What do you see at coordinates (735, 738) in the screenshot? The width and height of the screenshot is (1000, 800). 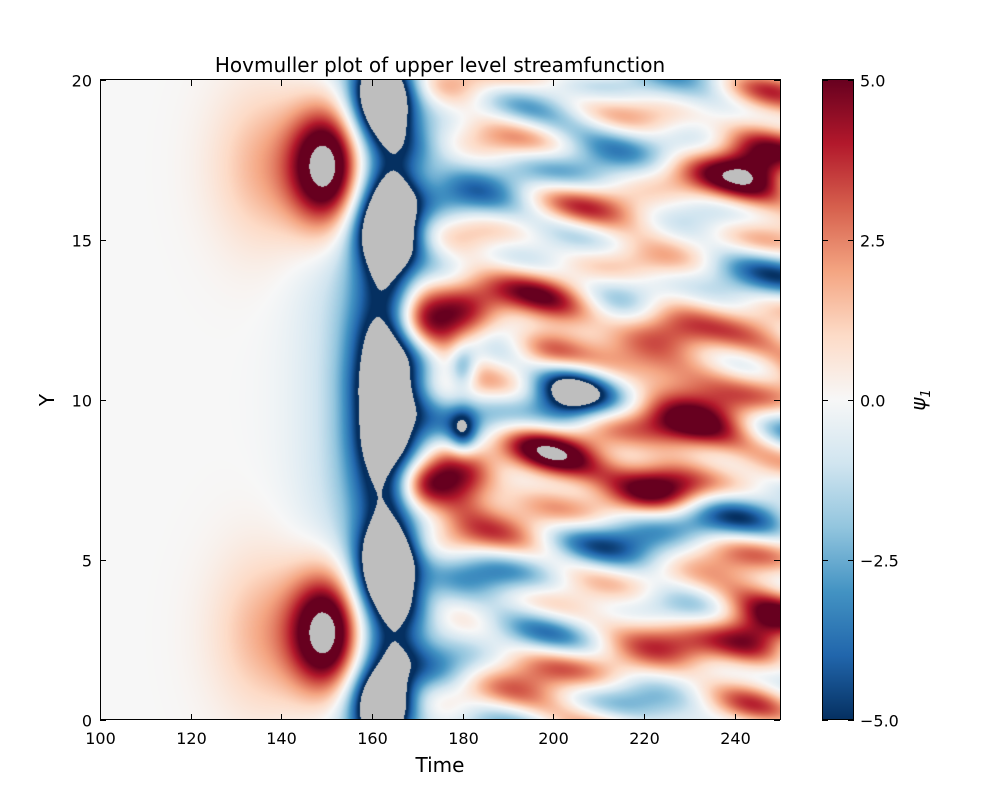 I see `x-tick-label: 240` at bounding box center [735, 738].